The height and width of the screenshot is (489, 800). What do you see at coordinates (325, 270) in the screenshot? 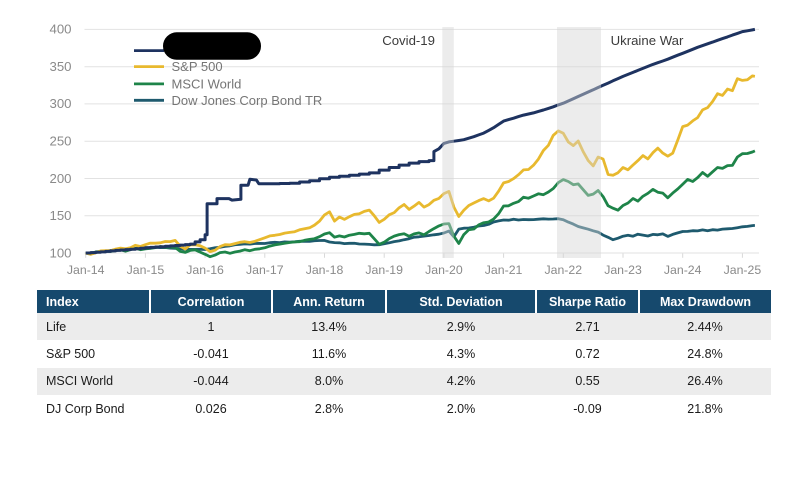
I see `svg-text: Jan-18` at bounding box center [325, 270].